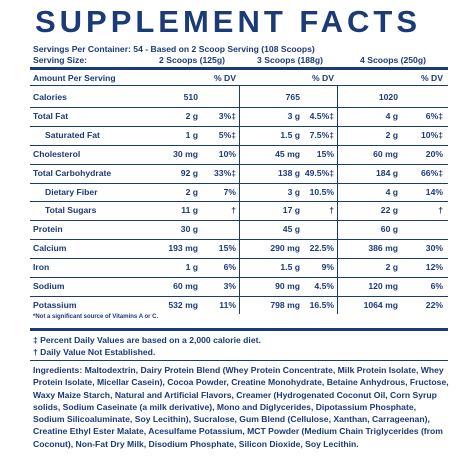 This screenshot has width=456, height=456. I want to click on amount: 11 g, so click(189, 210).